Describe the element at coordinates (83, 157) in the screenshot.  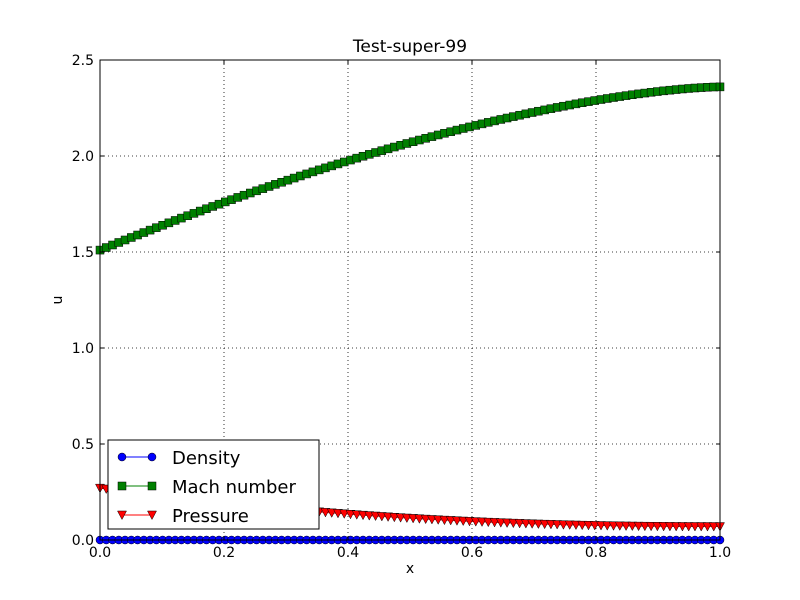
I see `y-tick-label: 2.0` at that location.